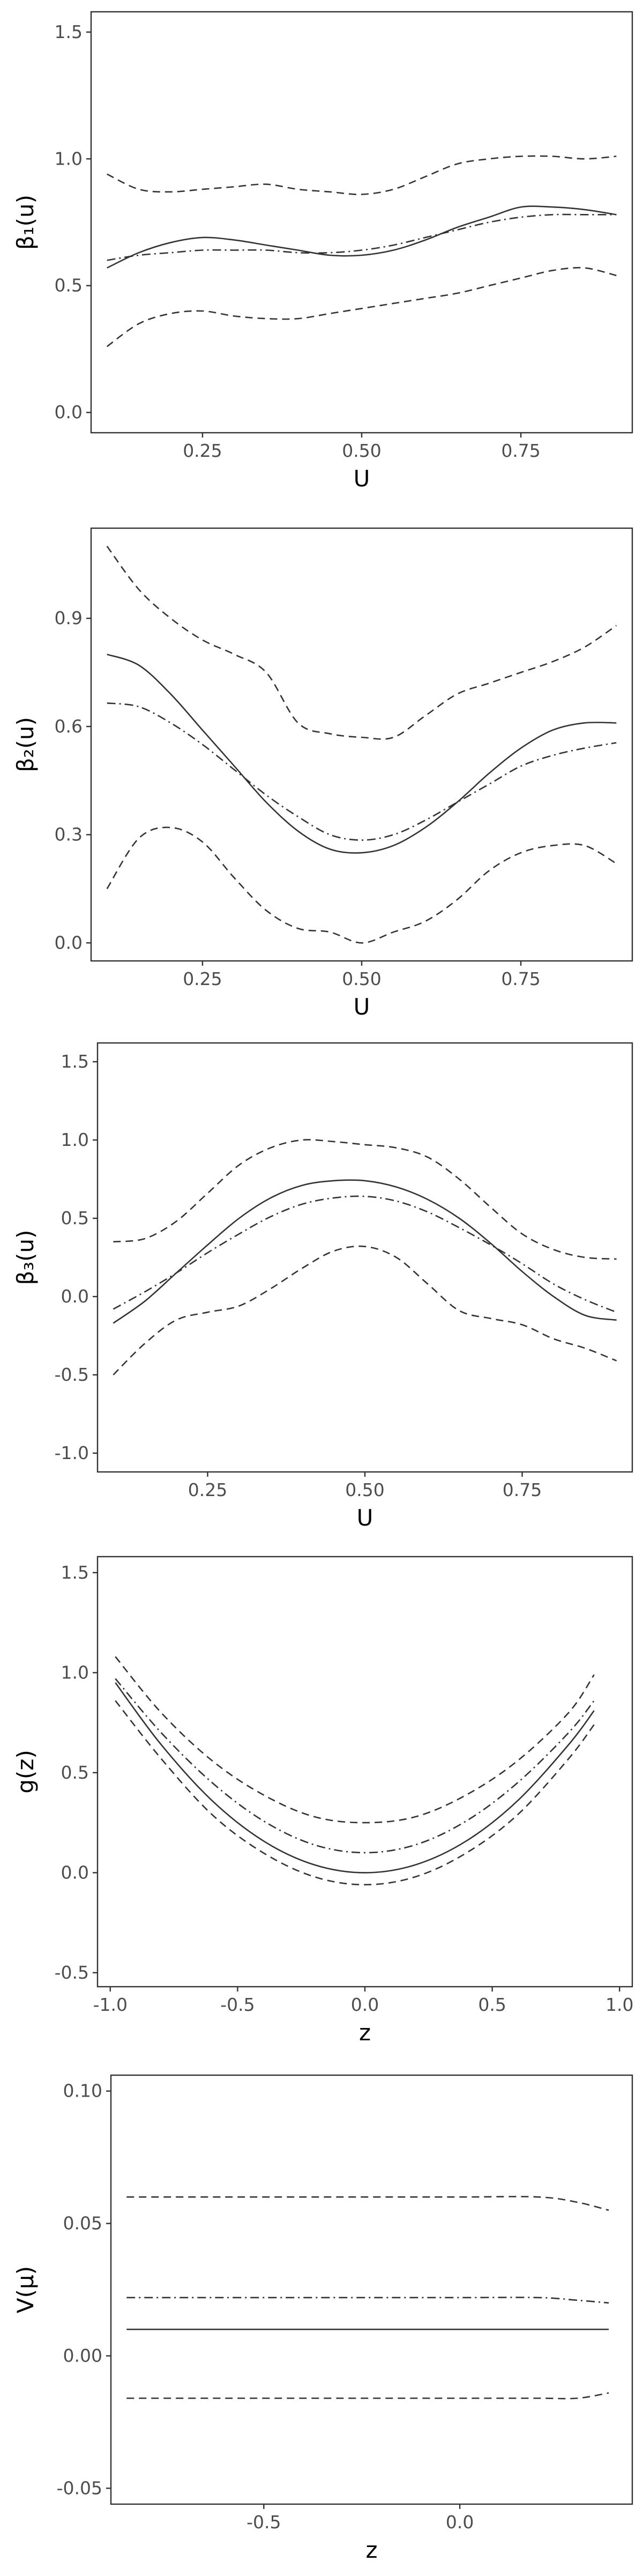 The height and width of the screenshot is (2576, 643). Describe the element at coordinates (619, 2004) in the screenshot. I see `x-tick-label: 1.0` at that location.